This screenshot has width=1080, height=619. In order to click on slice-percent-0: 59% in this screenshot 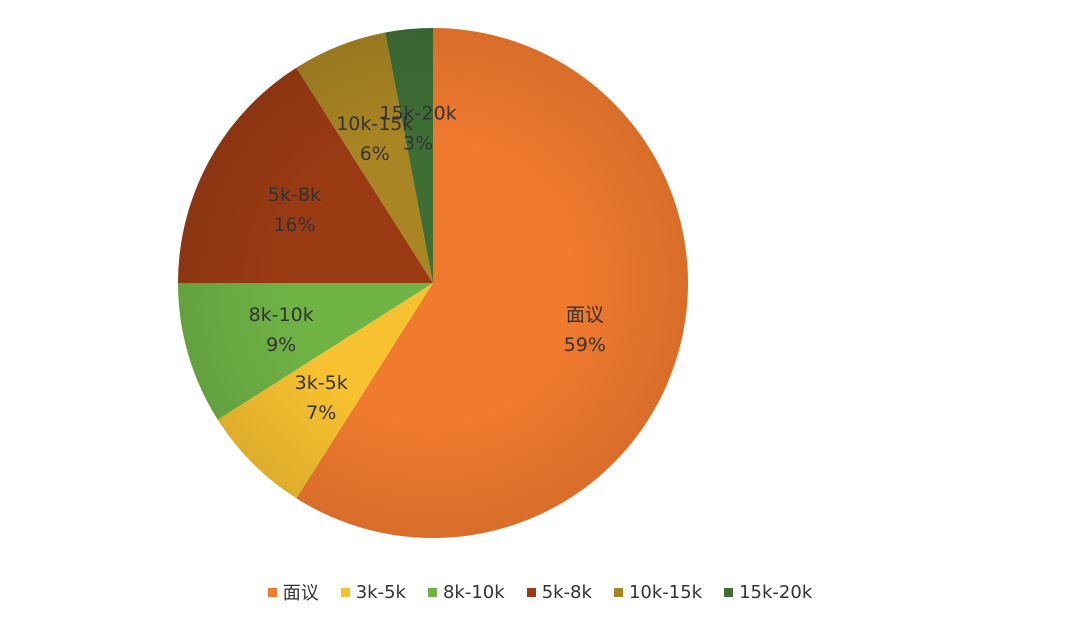, I will do `click(585, 345)`.